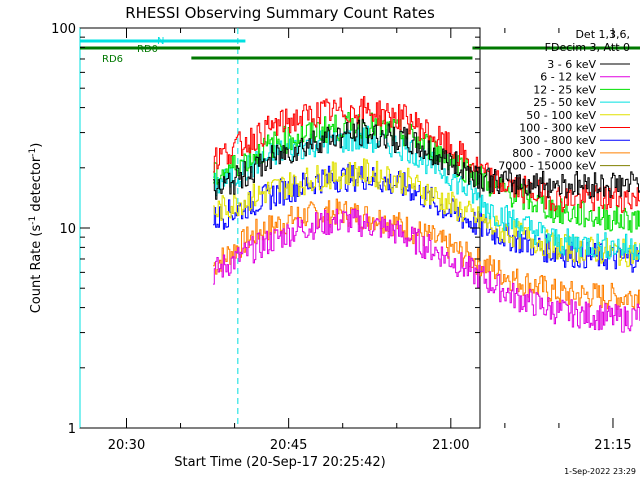 This screenshot has height=480, width=640. I want to click on chart-title: RHESSI Observing Summary Count Rates, so click(280, 13).